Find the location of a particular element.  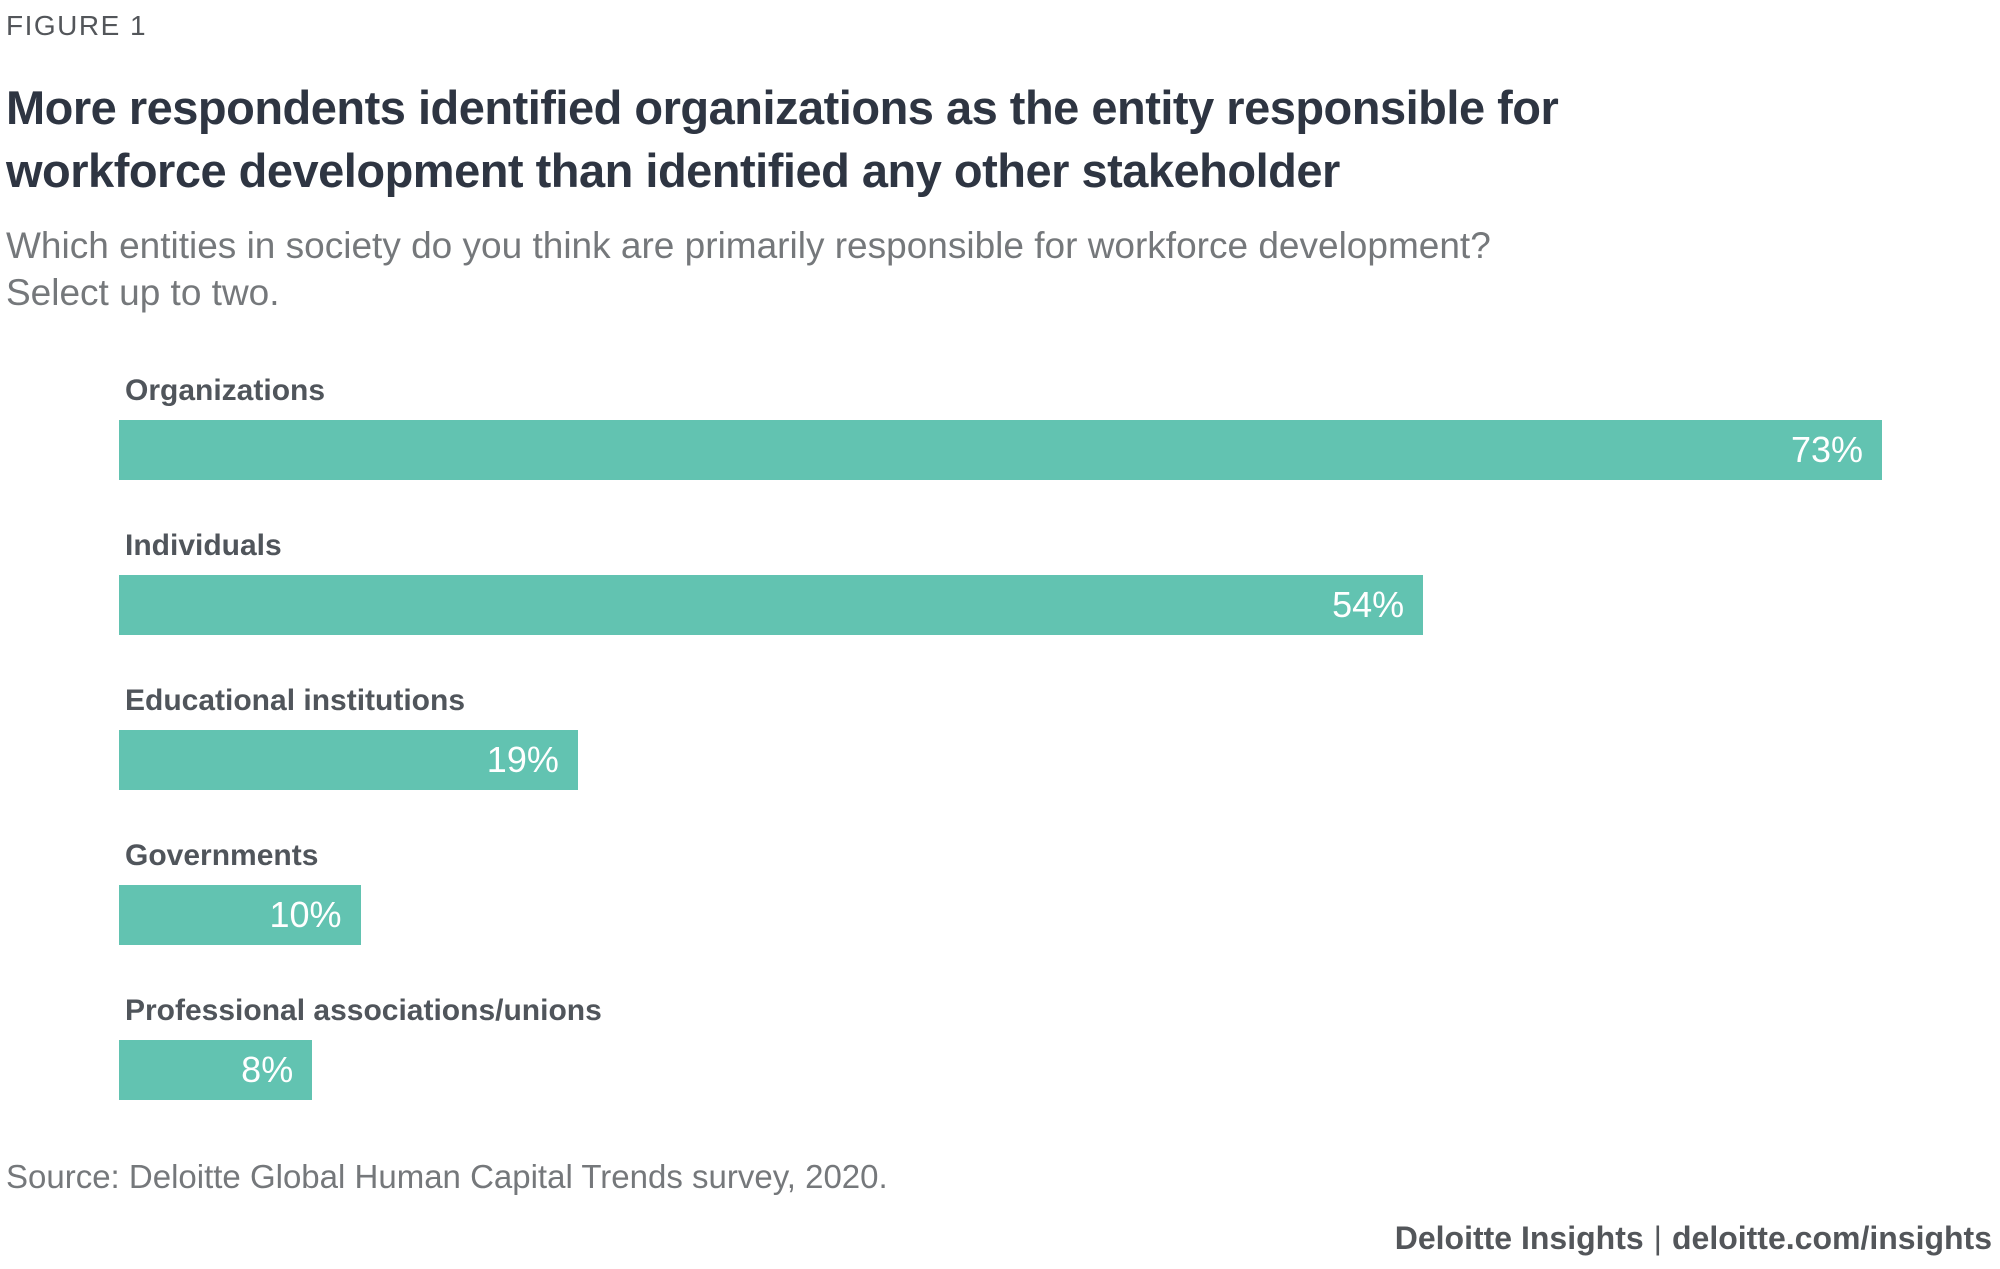

chart-subtitle-line-2: Select up to two. is located at coordinates (143, 292).